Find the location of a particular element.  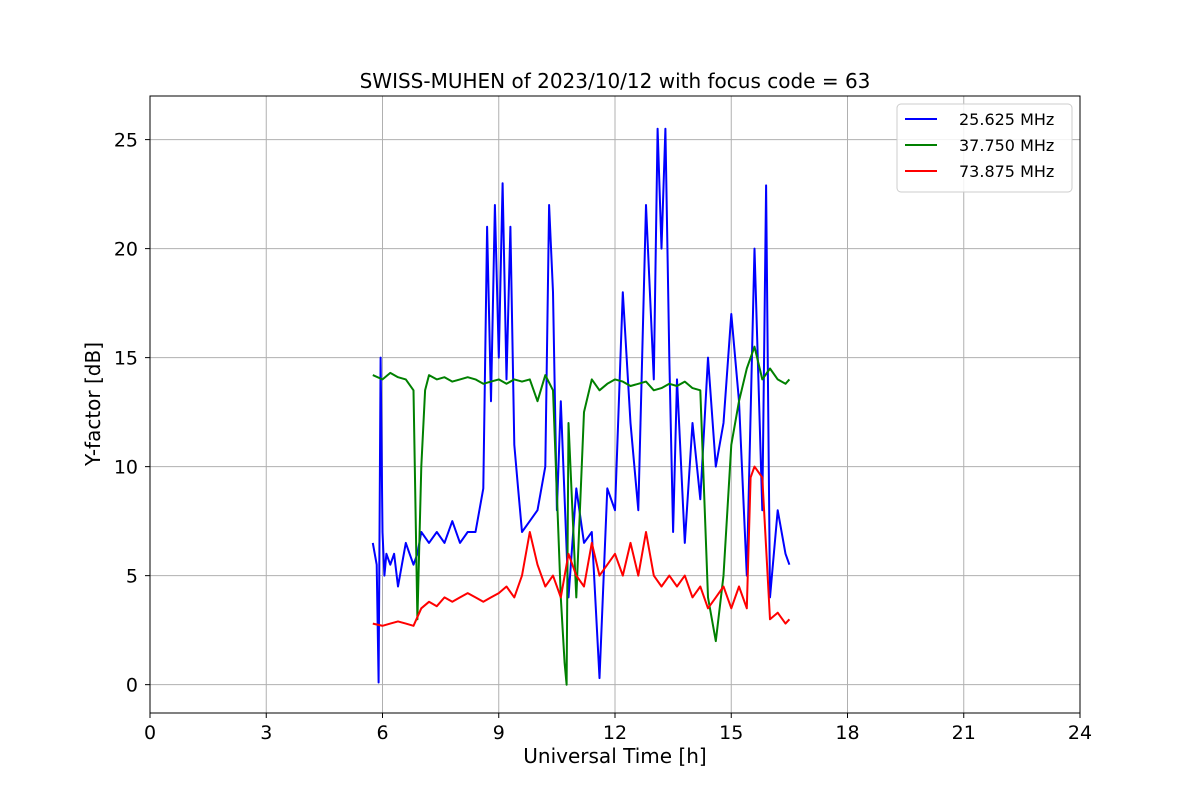

x-axis-label: Universal Time [h] is located at coordinates (614, 756).